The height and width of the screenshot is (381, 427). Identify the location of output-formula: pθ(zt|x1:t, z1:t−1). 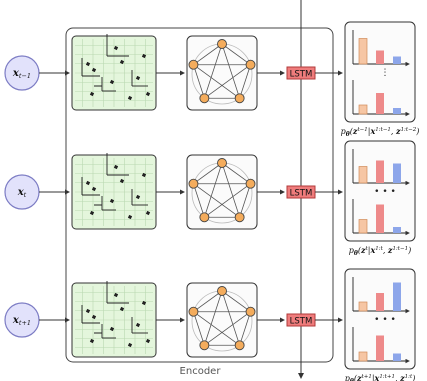
(380, 251).